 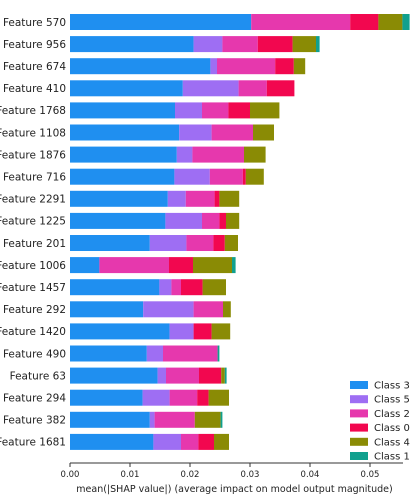 What do you see at coordinates (34, 45) in the screenshot?
I see `category-label: Feature 956` at bounding box center [34, 45].